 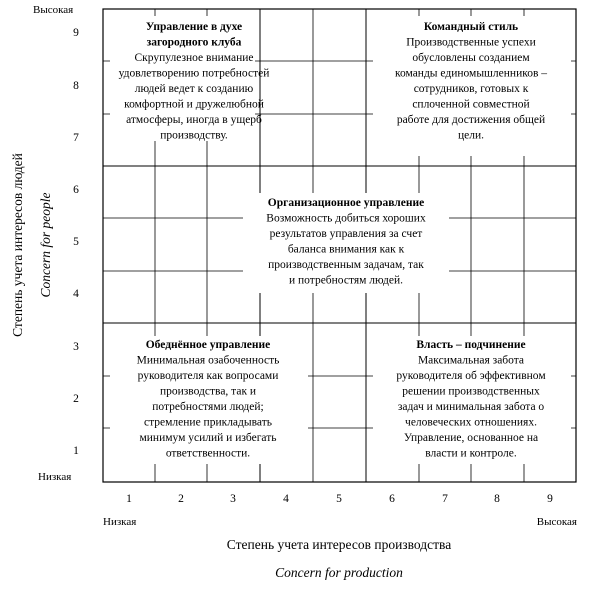 I want to click on style-description-line: атмосферы, иногда в ущерб, so click(x=194, y=120).